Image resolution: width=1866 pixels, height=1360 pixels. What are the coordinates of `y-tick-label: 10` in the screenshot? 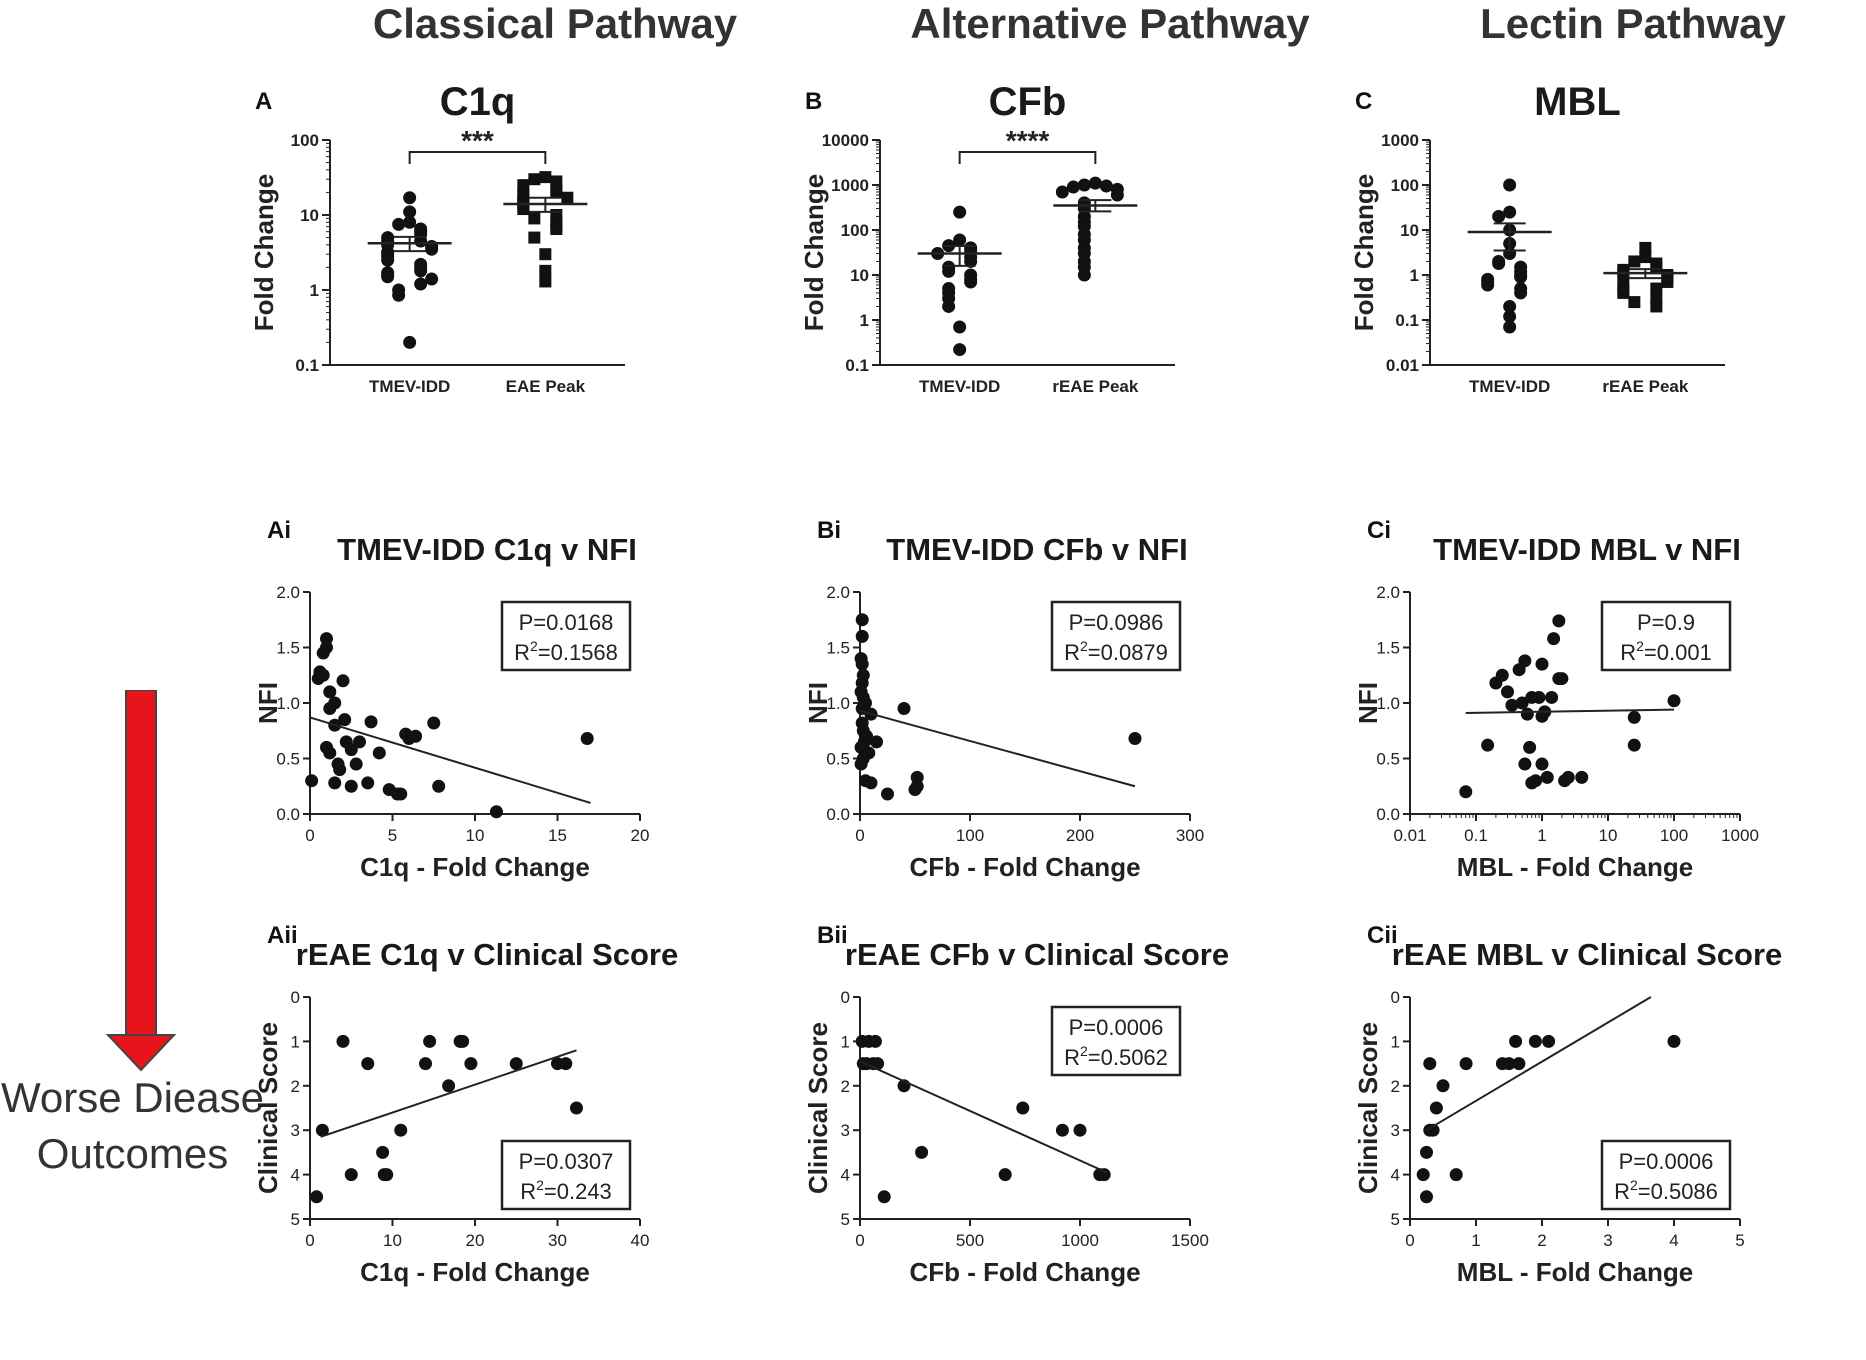 It's located at (309, 215).